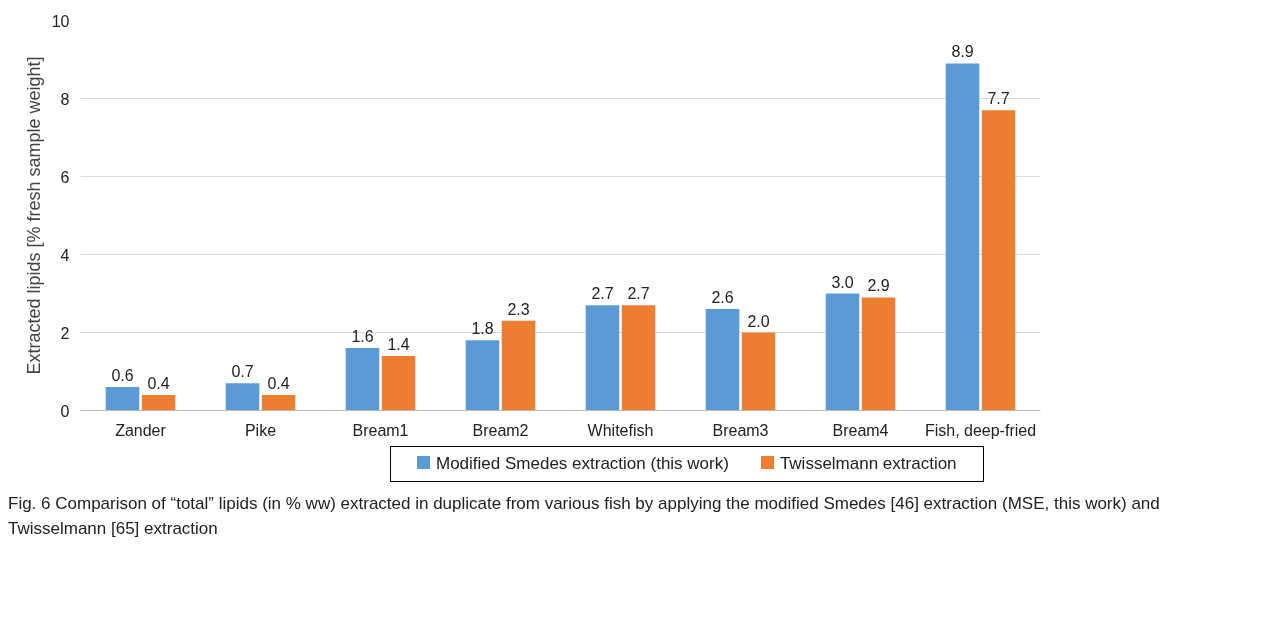  I want to click on legend-label: Modified Smedes extraction (this work), so click(582, 464).